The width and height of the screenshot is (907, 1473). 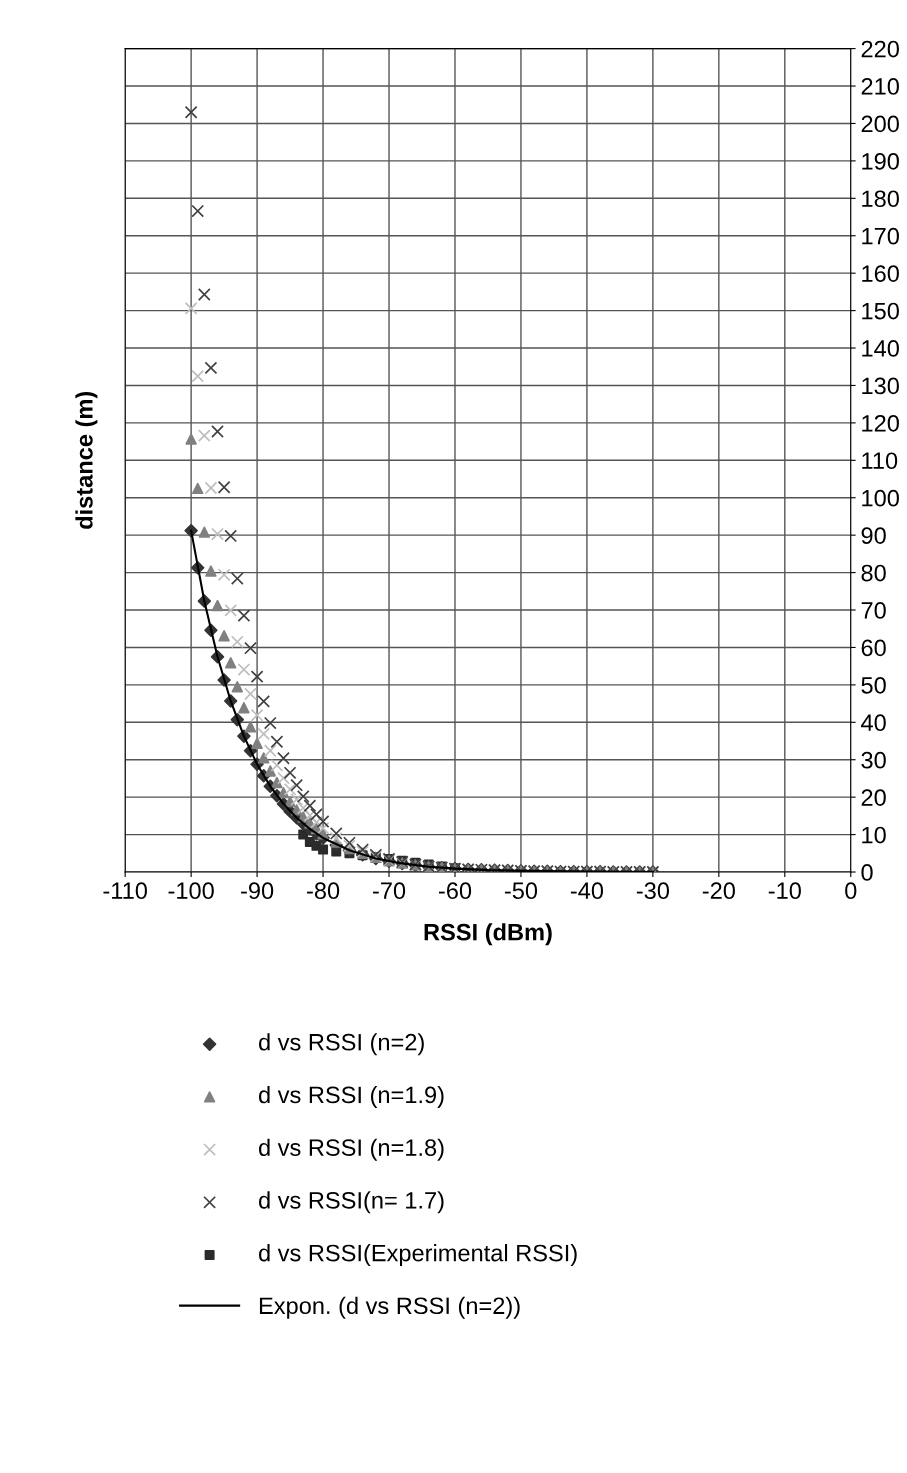 What do you see at coordinates (874, 835) in the screenshot?
I see `y-tick-label: 10` at bounding box center [874, 835].